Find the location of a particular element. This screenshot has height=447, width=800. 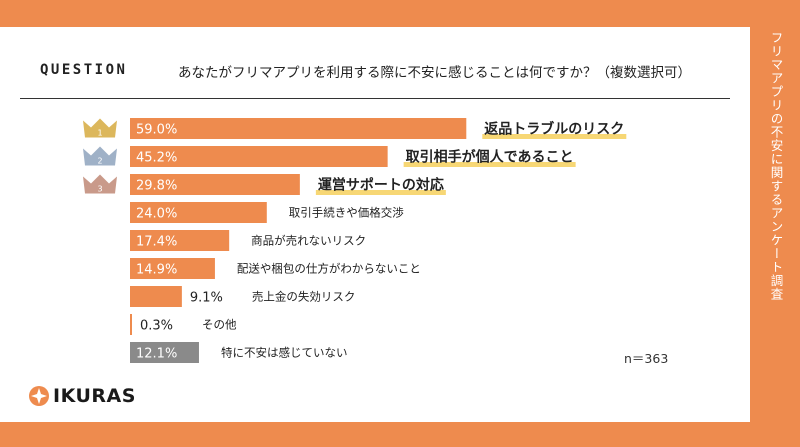

value-label: 14.9% is located at coordinates (156, 270).